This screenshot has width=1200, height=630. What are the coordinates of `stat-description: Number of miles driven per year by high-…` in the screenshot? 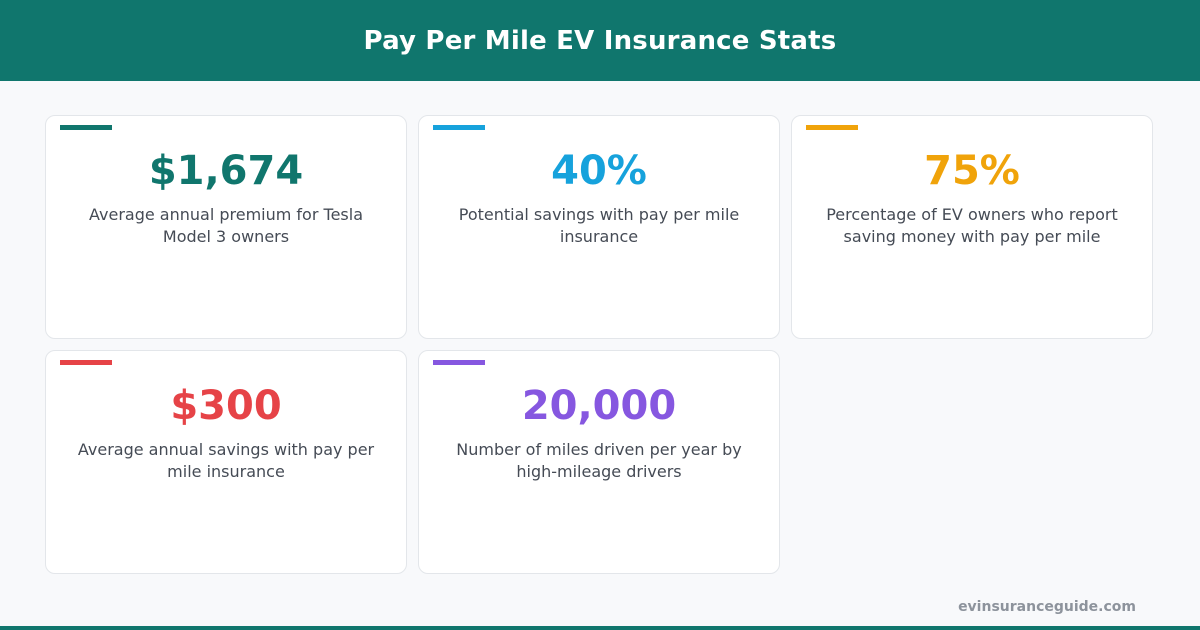 It's located at (599, 460).